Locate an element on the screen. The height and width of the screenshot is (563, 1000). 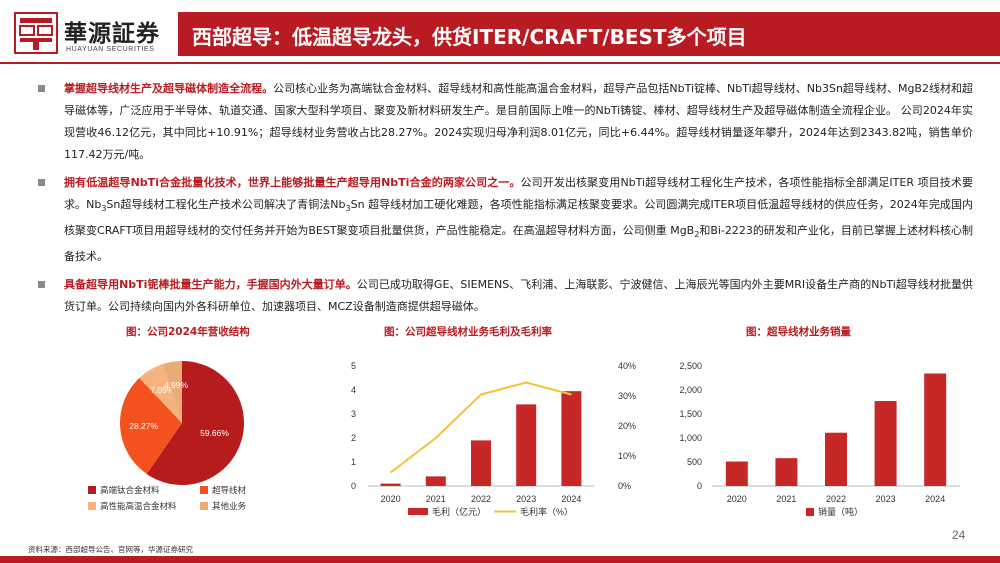
source-note: 资料来源：西部超导公告、官网等，华源证券研究 is located at coordinates (110, 549).